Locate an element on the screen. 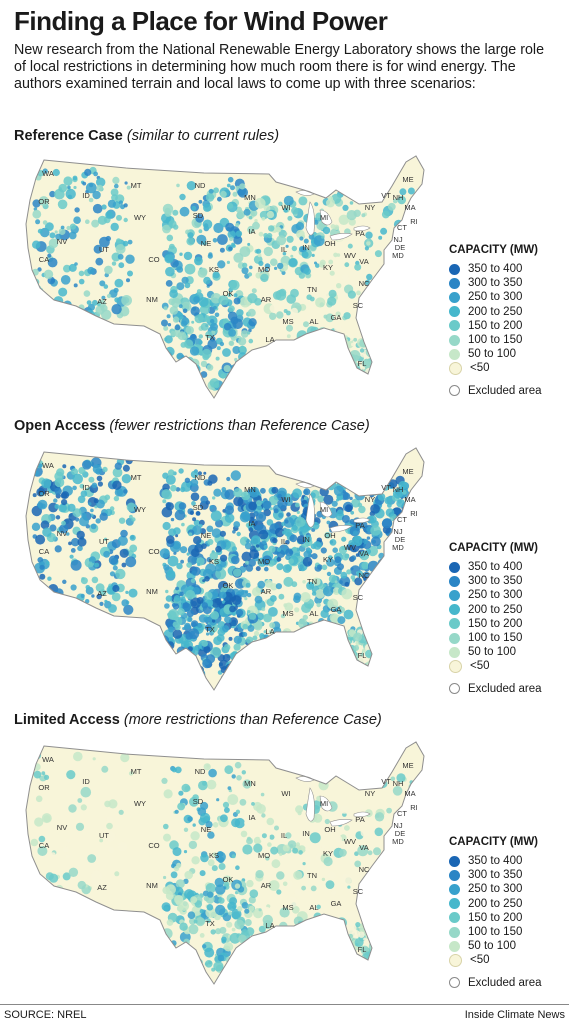 This screenshot has height=1025, width=569. scenario-subtitle: (more restrictions than Reference Case) is located at coordinates (252, 720).